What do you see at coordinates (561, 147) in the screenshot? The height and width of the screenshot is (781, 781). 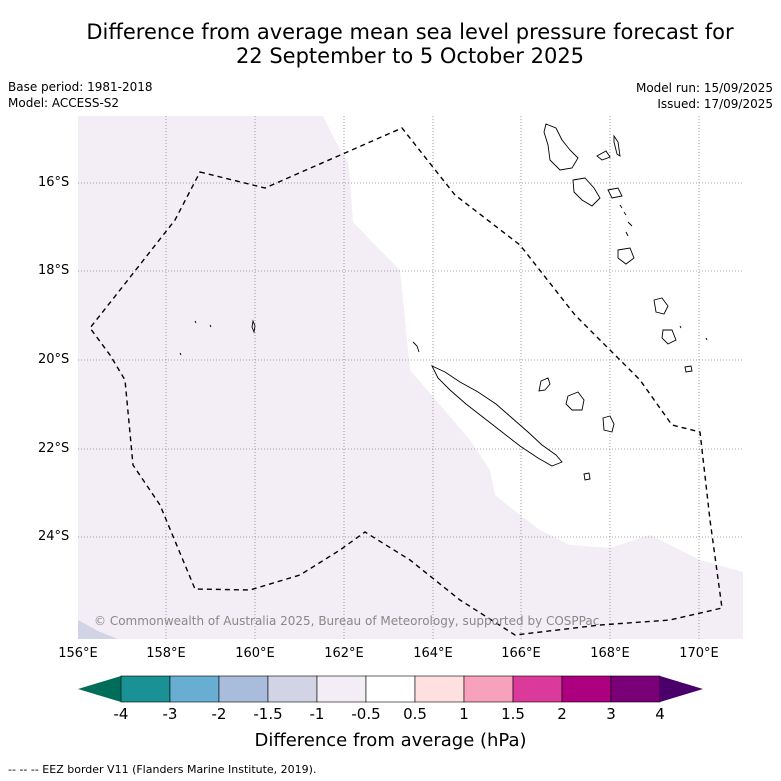 I see `vanuatu-espiritu-santo` at bounding box center [561, 147].